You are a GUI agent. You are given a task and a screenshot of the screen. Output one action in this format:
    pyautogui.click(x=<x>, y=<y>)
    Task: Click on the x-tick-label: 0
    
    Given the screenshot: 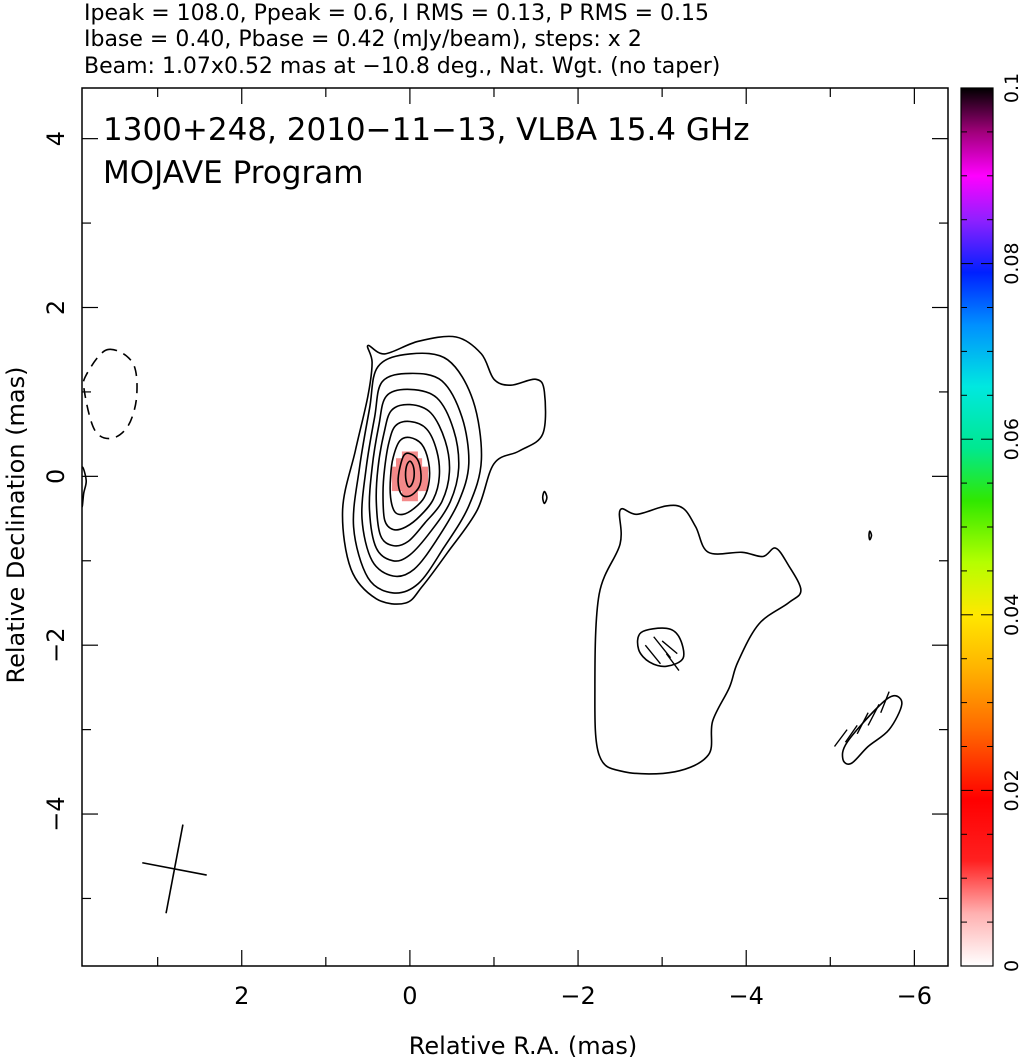 What is the action you would take?
    pyautogui.click(x=409, y=996)
    